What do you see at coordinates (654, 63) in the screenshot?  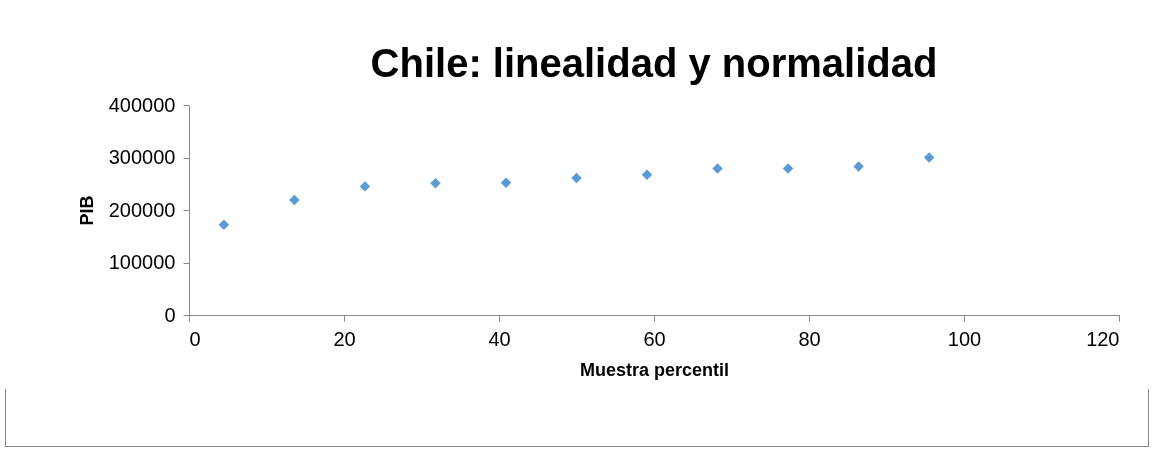 I see `chart-title: Chile: linealidad y normalidad` at bounding box center [654, 63].